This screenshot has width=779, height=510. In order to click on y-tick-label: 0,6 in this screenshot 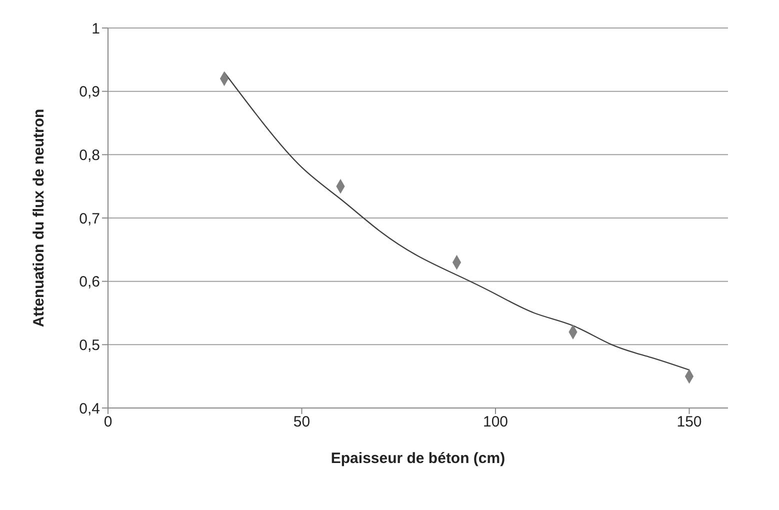, I will do `click(89, 282)`.